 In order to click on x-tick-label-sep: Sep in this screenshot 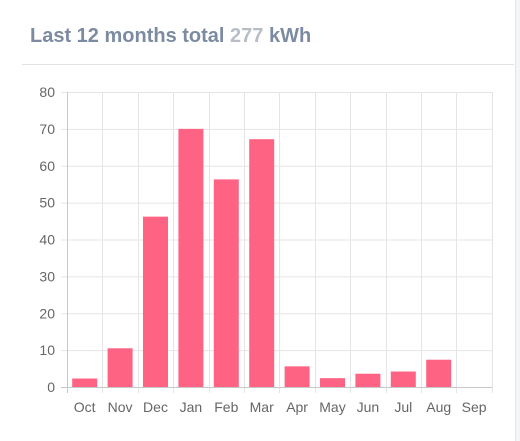, I will do `click(474, 407)`.